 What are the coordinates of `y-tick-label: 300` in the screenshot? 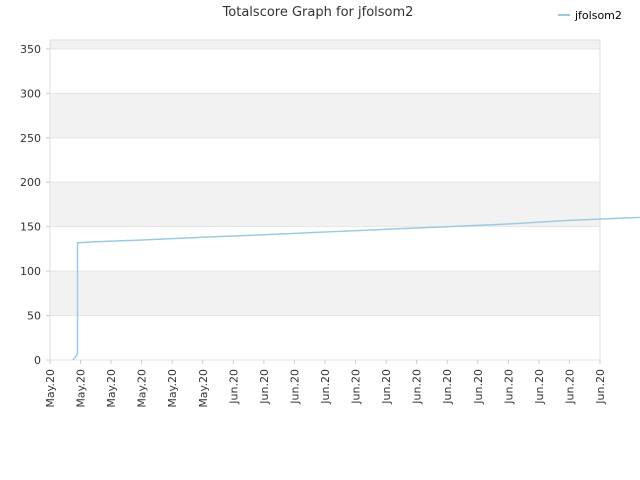 It's located at (30, 93).